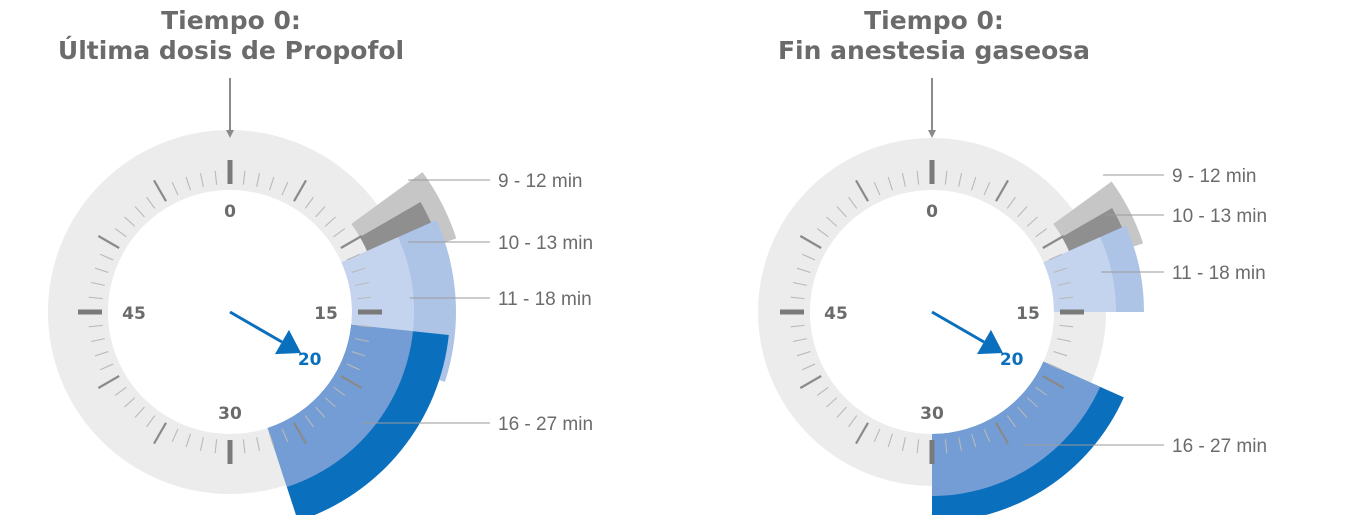  Describe the element at coordinates (1012, 360) in the screenshot. I see `dial-number-20: 20` at that location.